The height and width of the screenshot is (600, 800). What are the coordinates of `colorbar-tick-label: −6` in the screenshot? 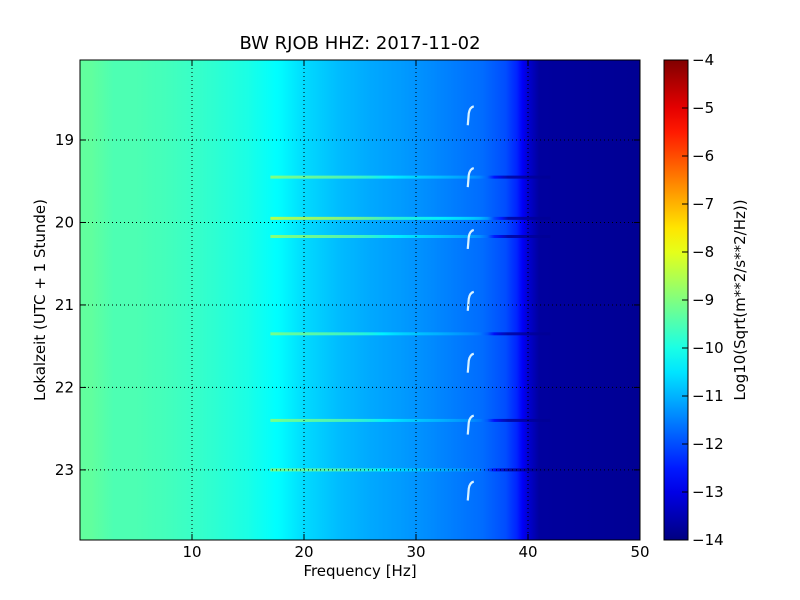 It's located at (703, 156).